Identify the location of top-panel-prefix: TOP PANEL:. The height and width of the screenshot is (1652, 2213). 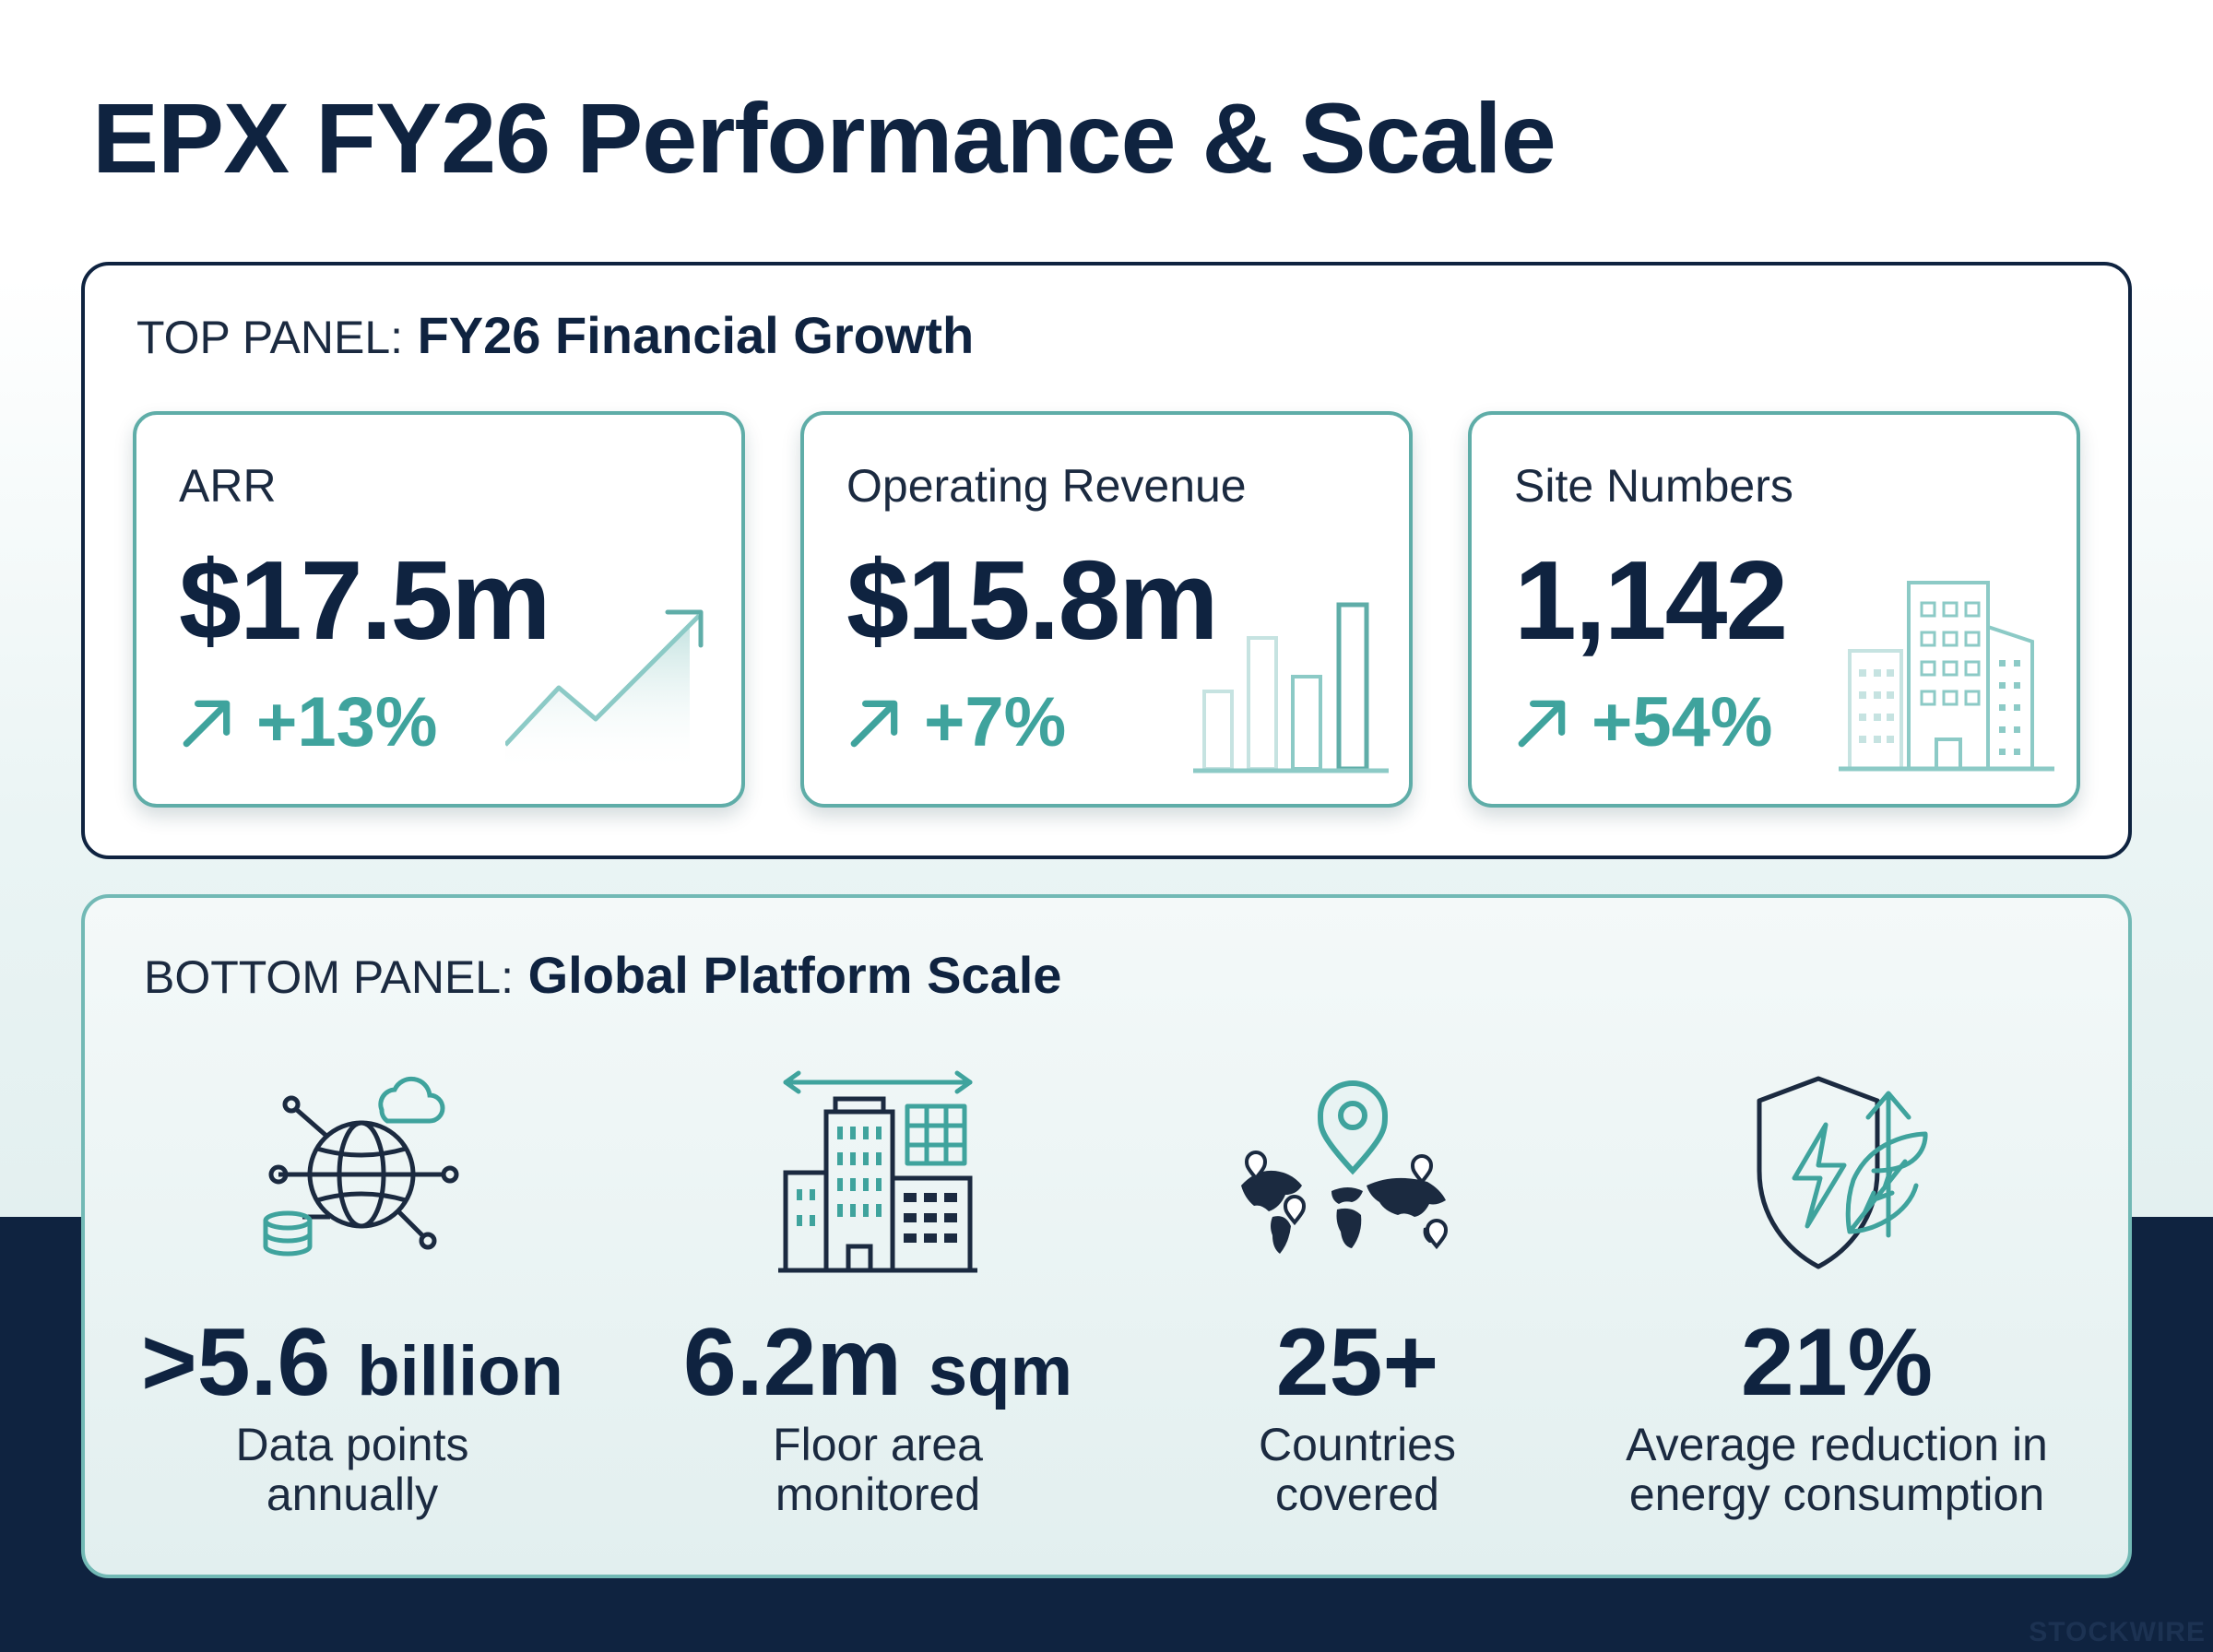
(270, 337).